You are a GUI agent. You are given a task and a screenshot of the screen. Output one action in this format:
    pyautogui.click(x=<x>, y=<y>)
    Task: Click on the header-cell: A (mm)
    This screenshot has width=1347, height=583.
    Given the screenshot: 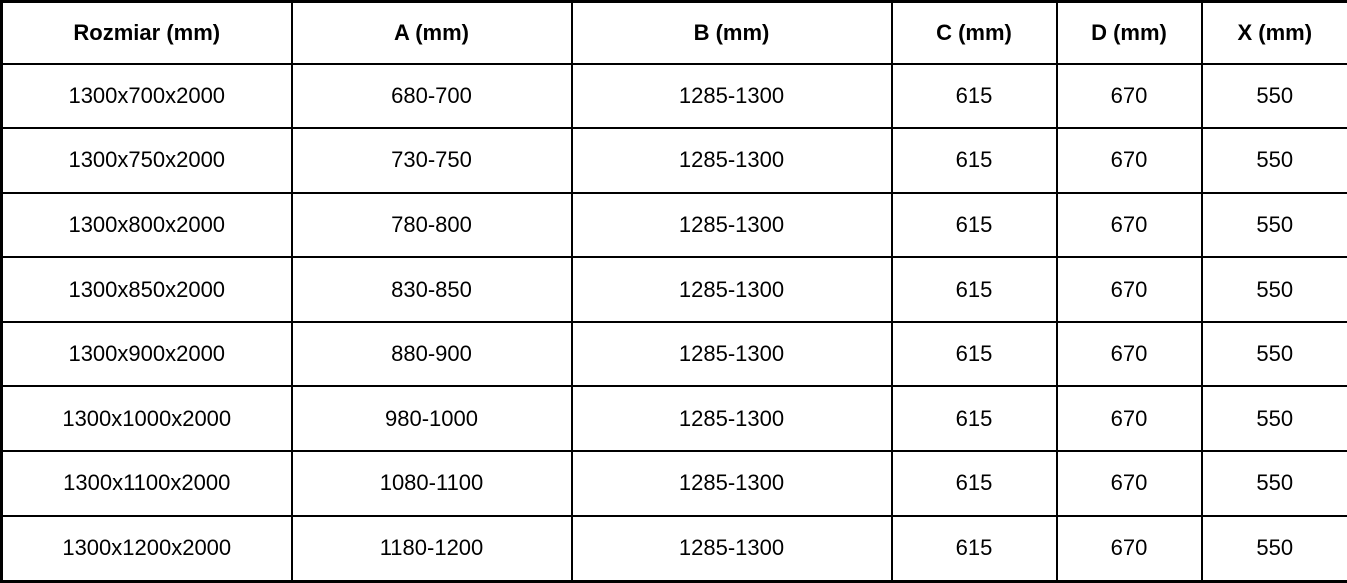 What is the action you would take?
    pyautogui.click(x=431, y=32)
    